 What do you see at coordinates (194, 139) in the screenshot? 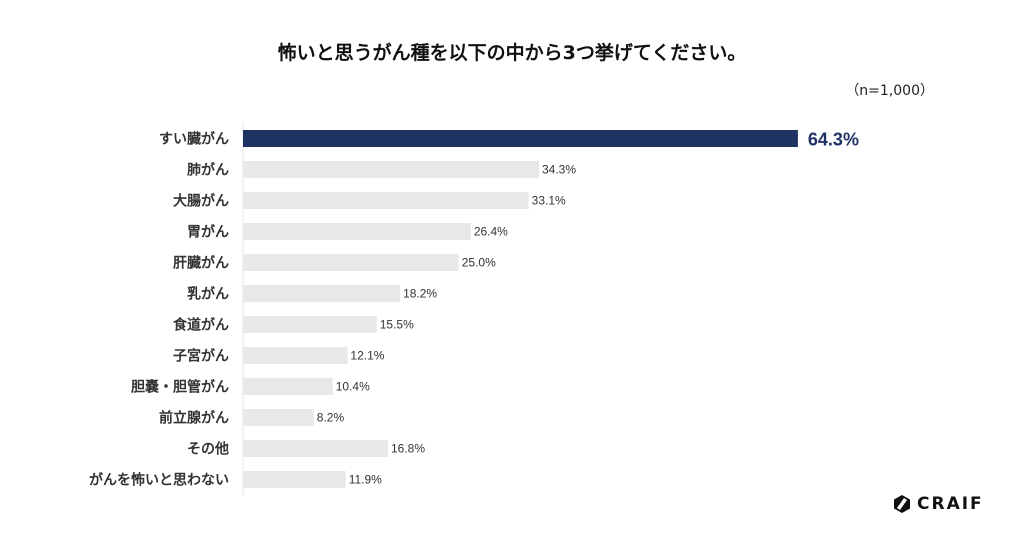
I see `category-label: すい臓がん` at bounding box center [194, 139].